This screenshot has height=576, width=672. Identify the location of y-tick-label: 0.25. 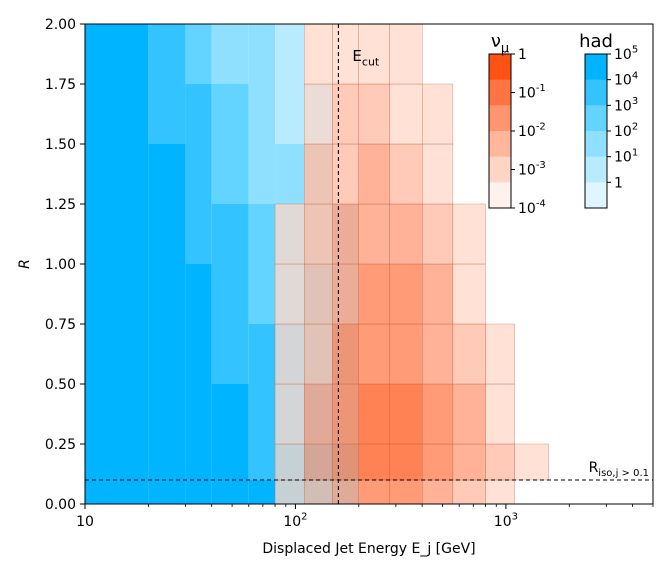
(60, 445).